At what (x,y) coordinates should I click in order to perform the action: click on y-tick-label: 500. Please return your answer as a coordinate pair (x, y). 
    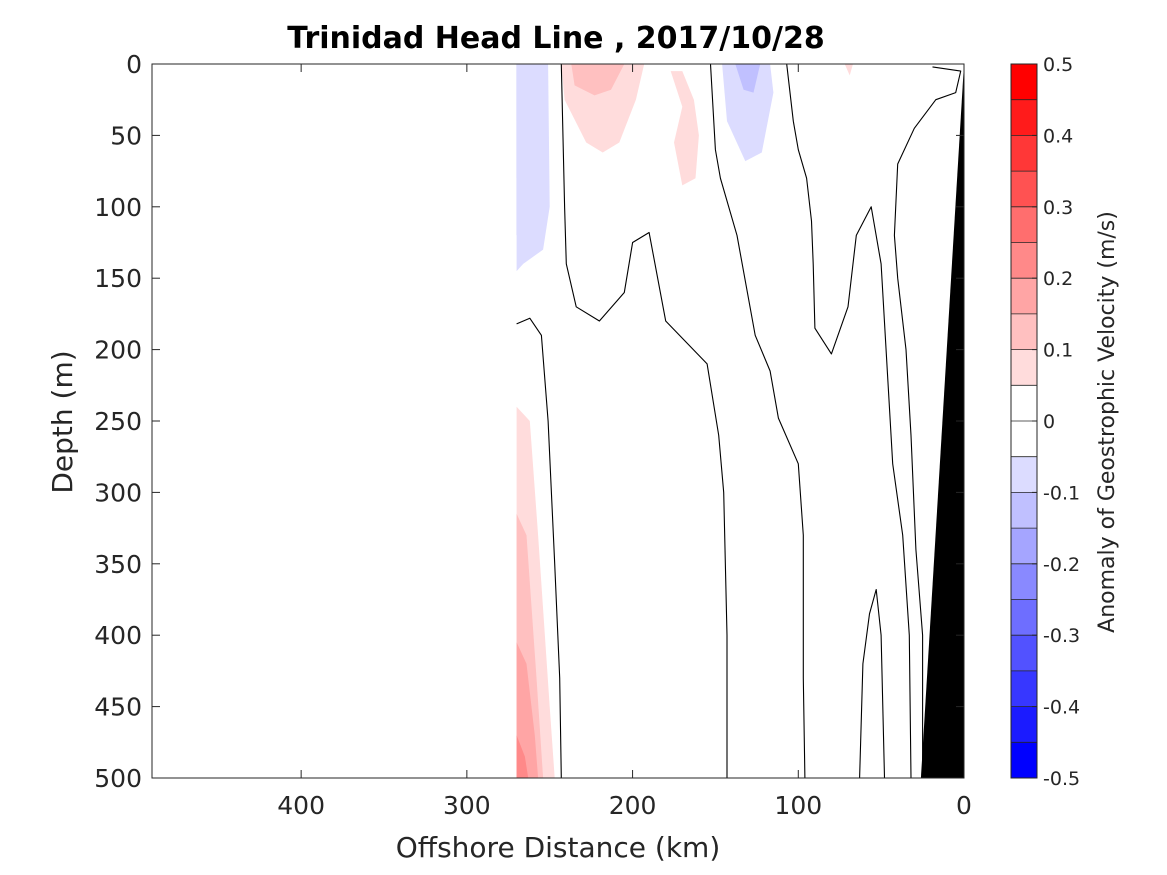
    Looking at the image, I should click on (118, 778).